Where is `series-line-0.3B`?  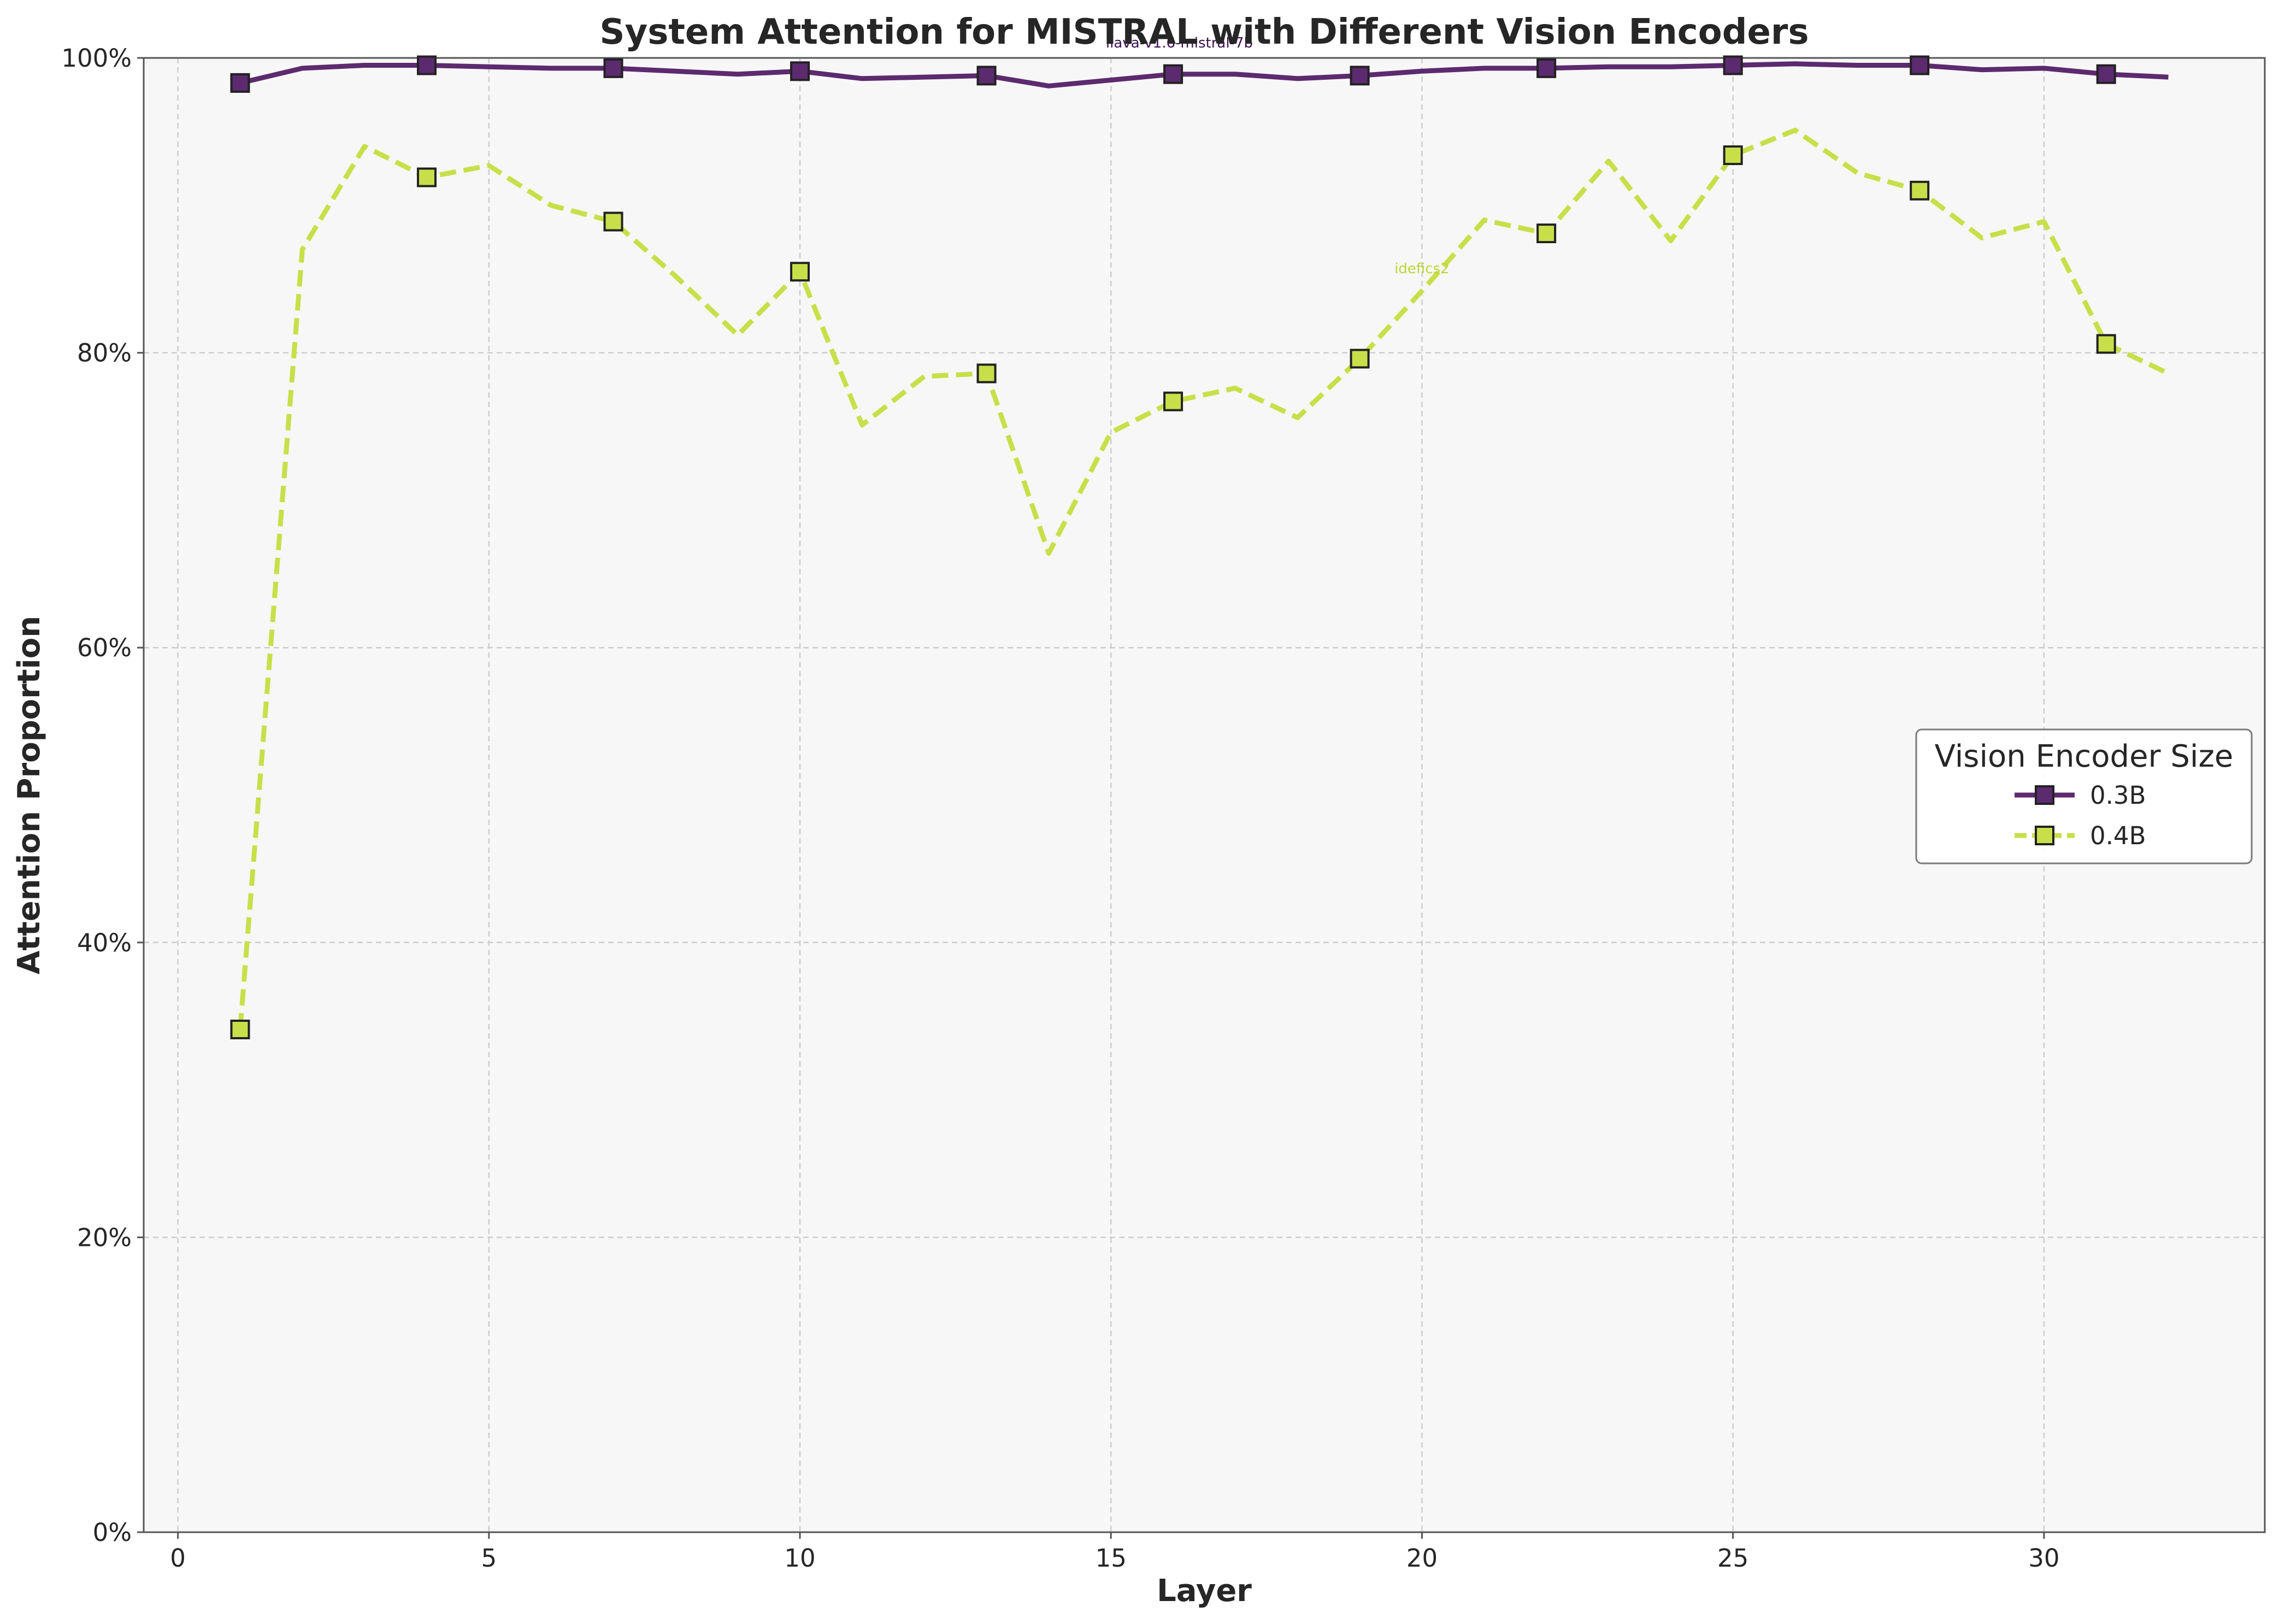 series-line-0.3B is located at coordinates (1204, 75).